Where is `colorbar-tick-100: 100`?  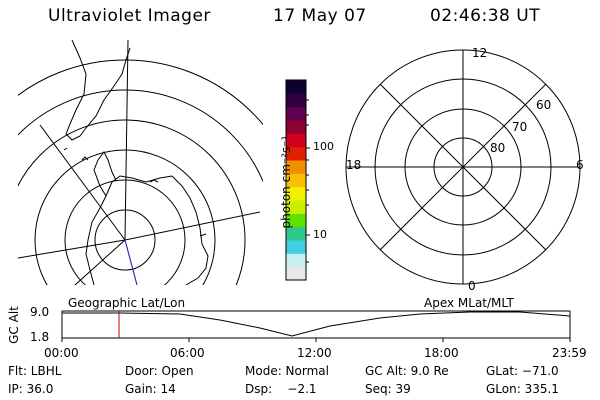 colorbar-tick-100: 100 is located at coordinates (323, 146).